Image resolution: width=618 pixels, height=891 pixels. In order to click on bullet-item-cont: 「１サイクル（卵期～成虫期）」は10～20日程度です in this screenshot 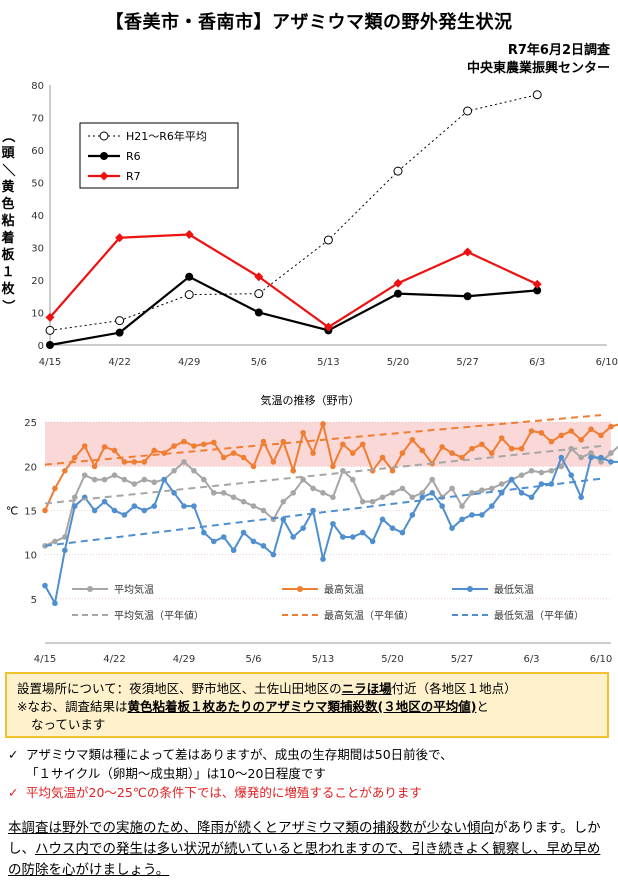, I will do `click(308, 773)`.